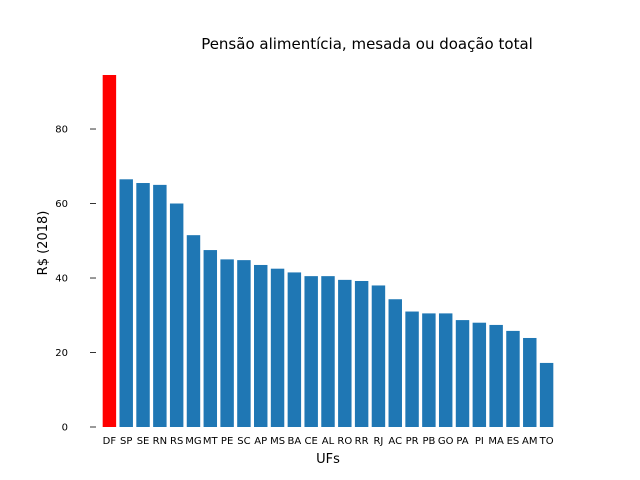 The height and width of the screenshot is (480, 640). What do you see at coordinates (513, 378) in the screenshot?
I see `bar-es` at bounding box center [513, 378].